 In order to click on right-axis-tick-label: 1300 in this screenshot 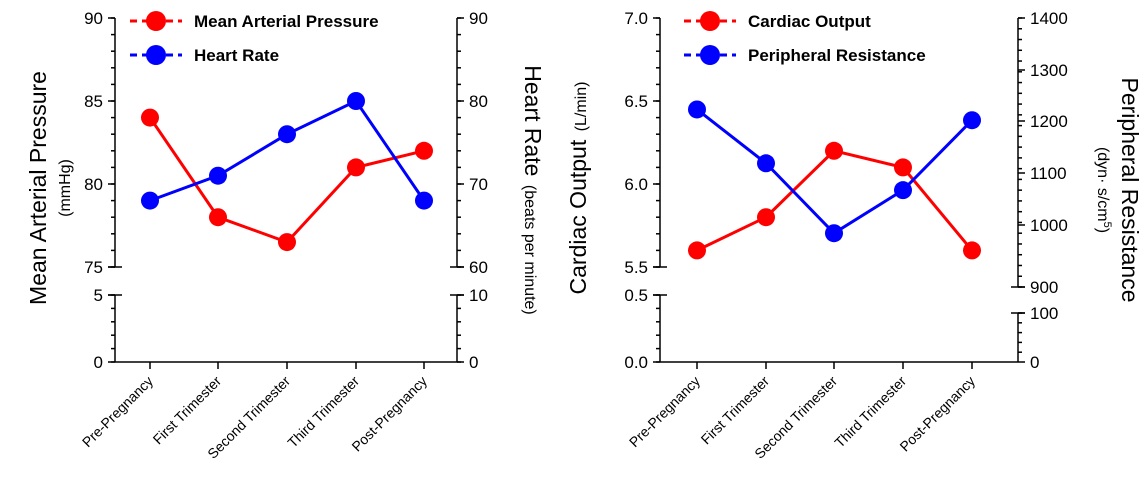, I will do `click(1049, 70)`.